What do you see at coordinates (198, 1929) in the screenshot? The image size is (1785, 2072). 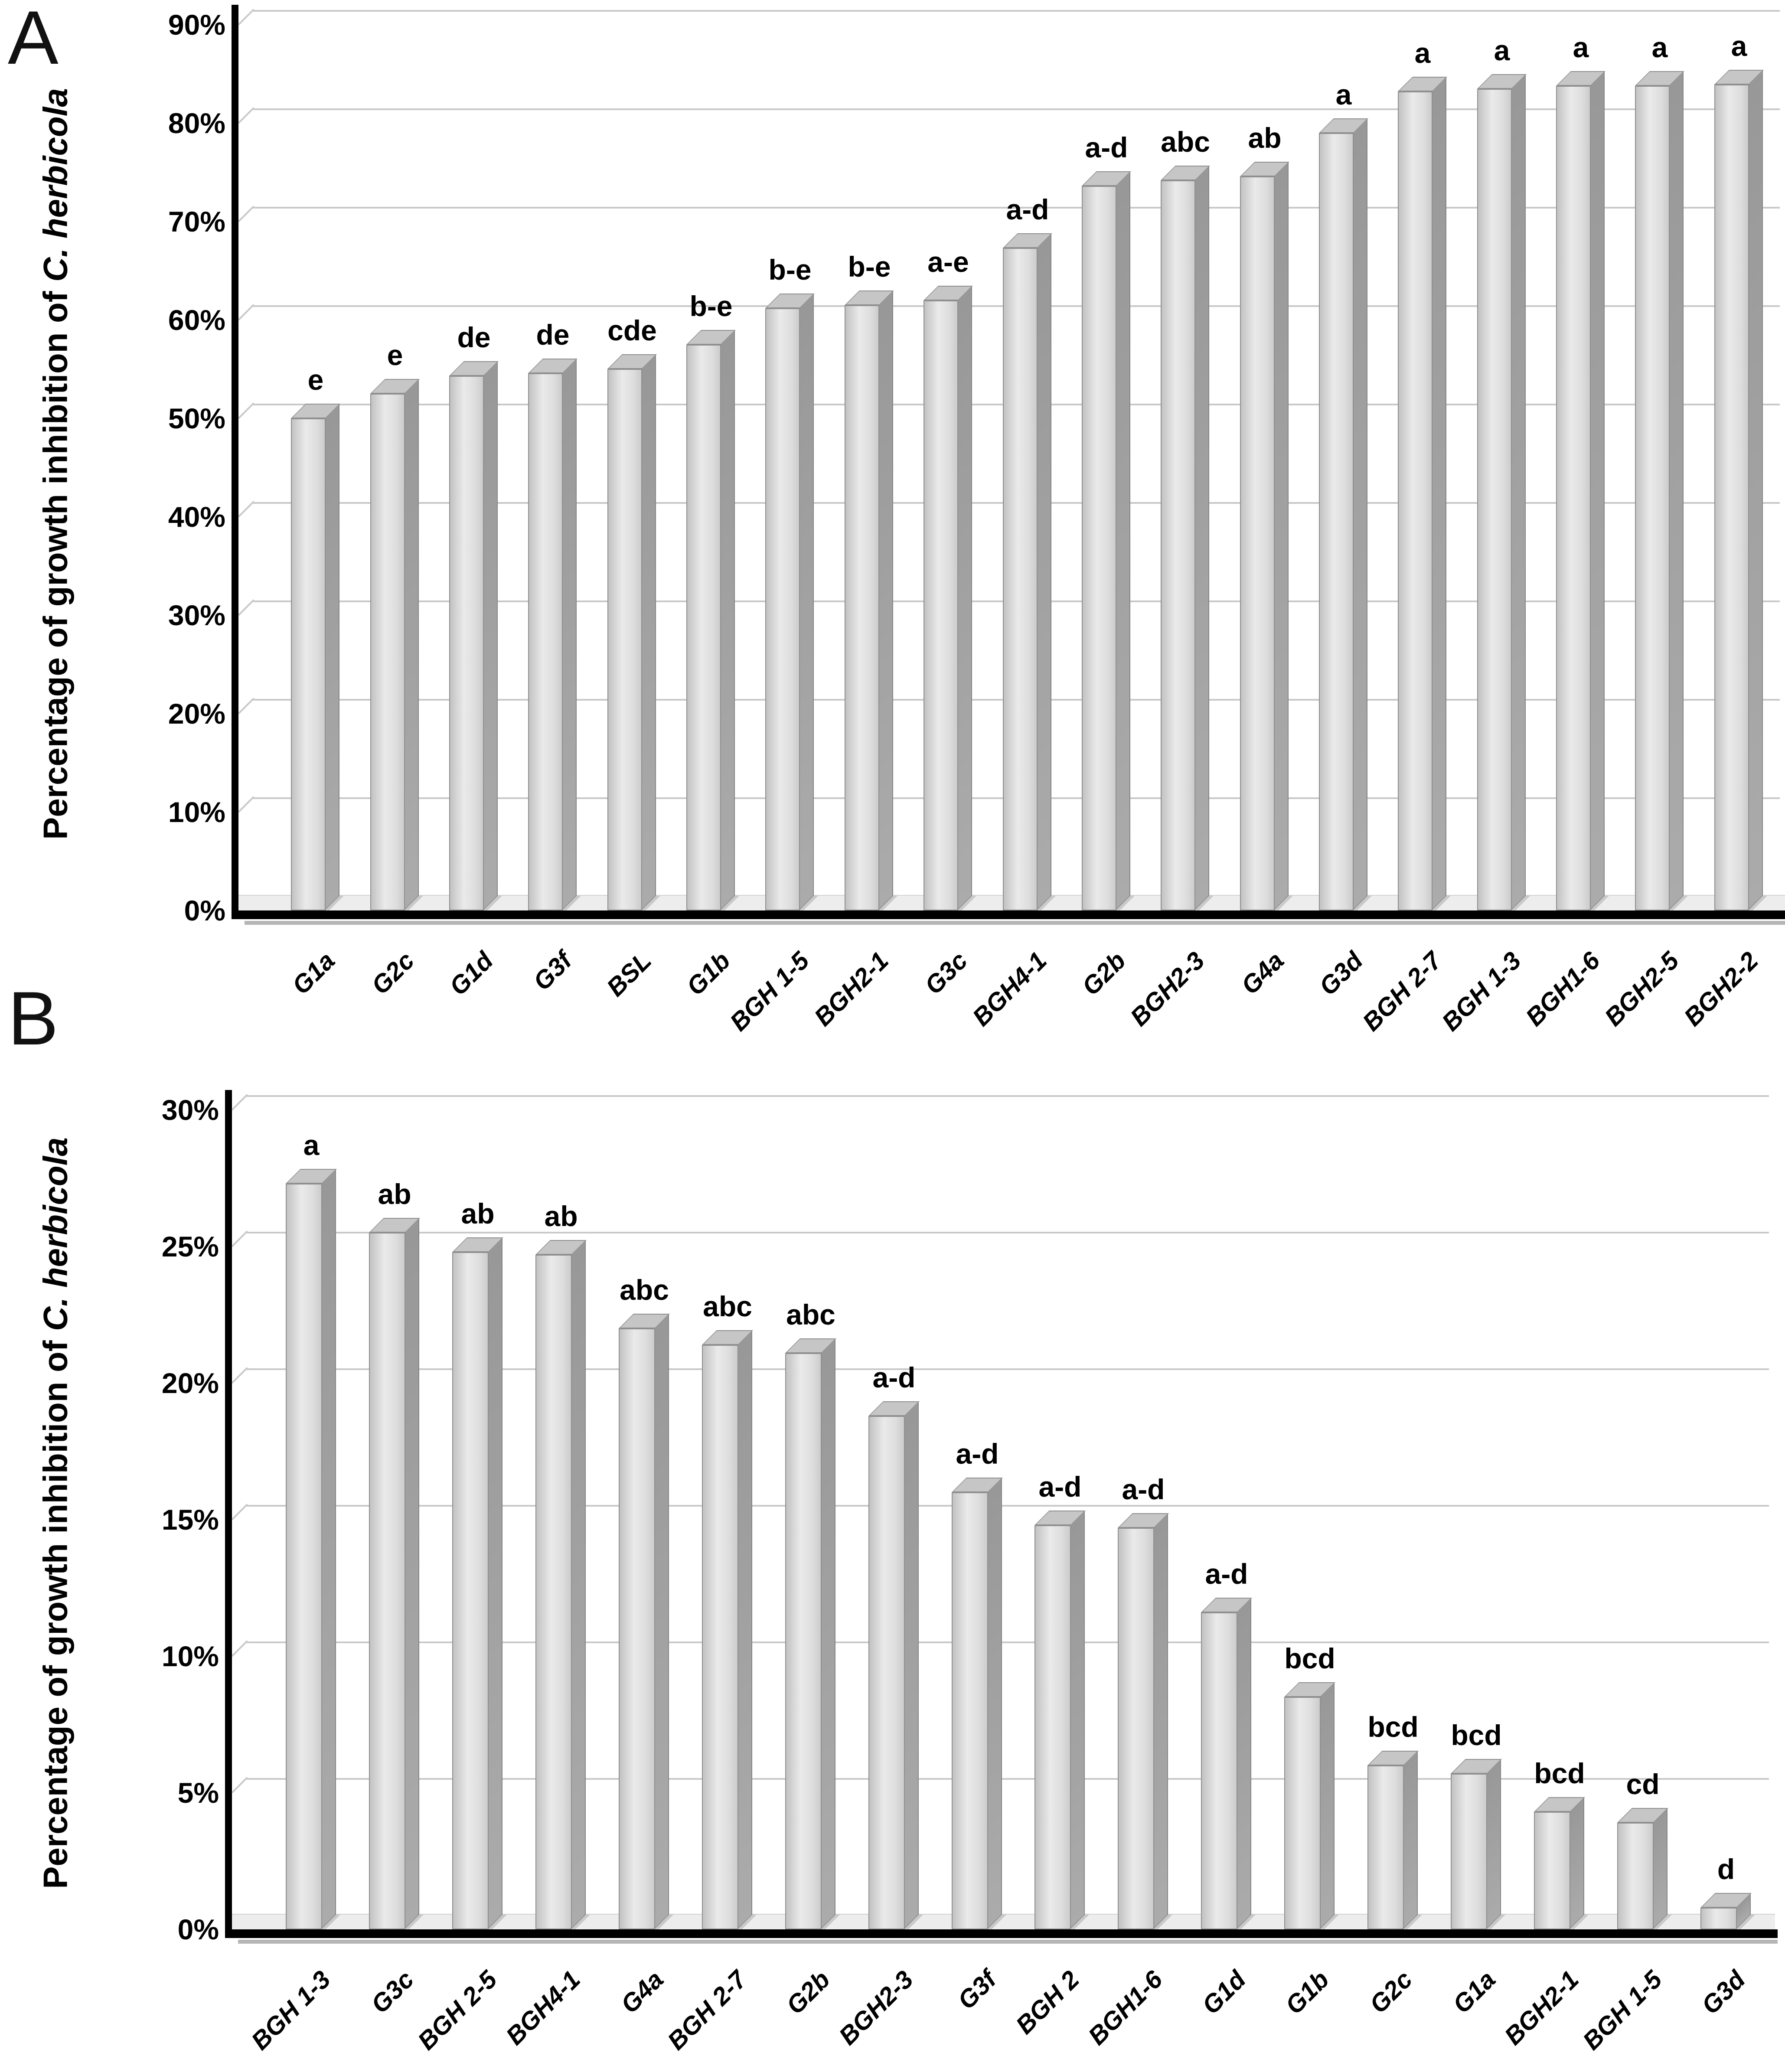 I see `y-axis-tick-label: 0%` at bounding box center [198, 1929].